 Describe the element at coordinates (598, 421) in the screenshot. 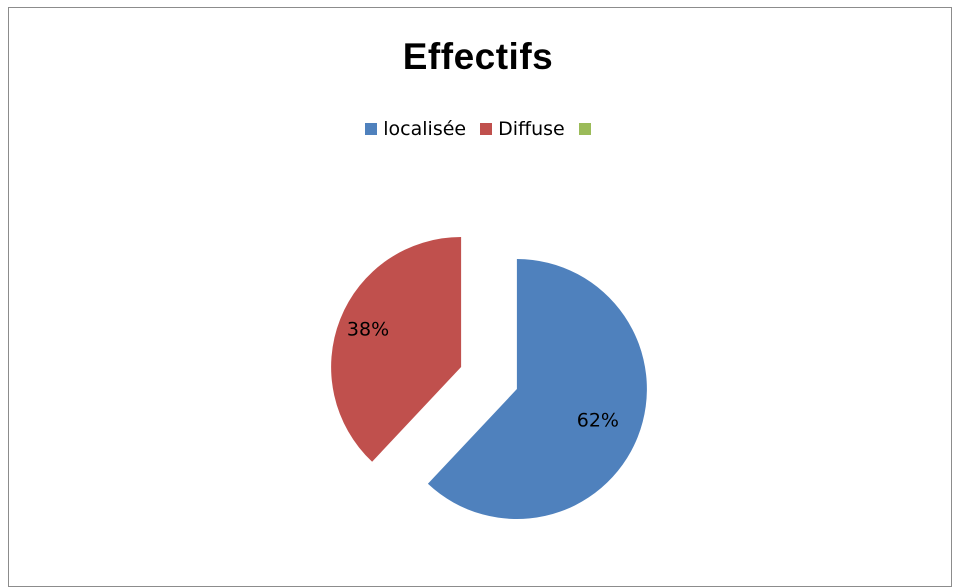

I see `data-label-localisee: 62%` at that location.